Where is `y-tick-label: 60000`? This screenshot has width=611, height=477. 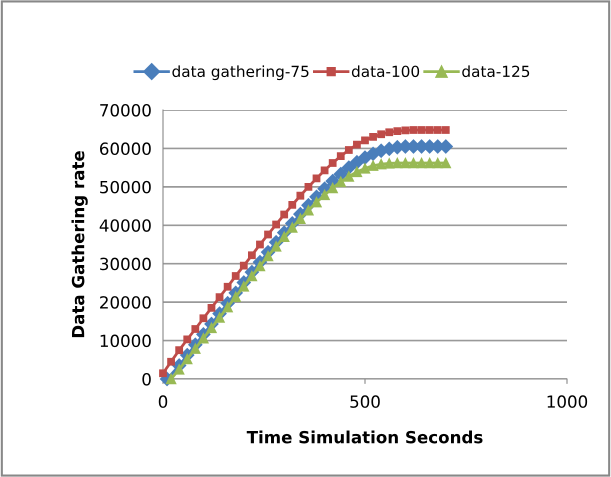
y-tick-label: 60000 is located at coordinates (125, 148).